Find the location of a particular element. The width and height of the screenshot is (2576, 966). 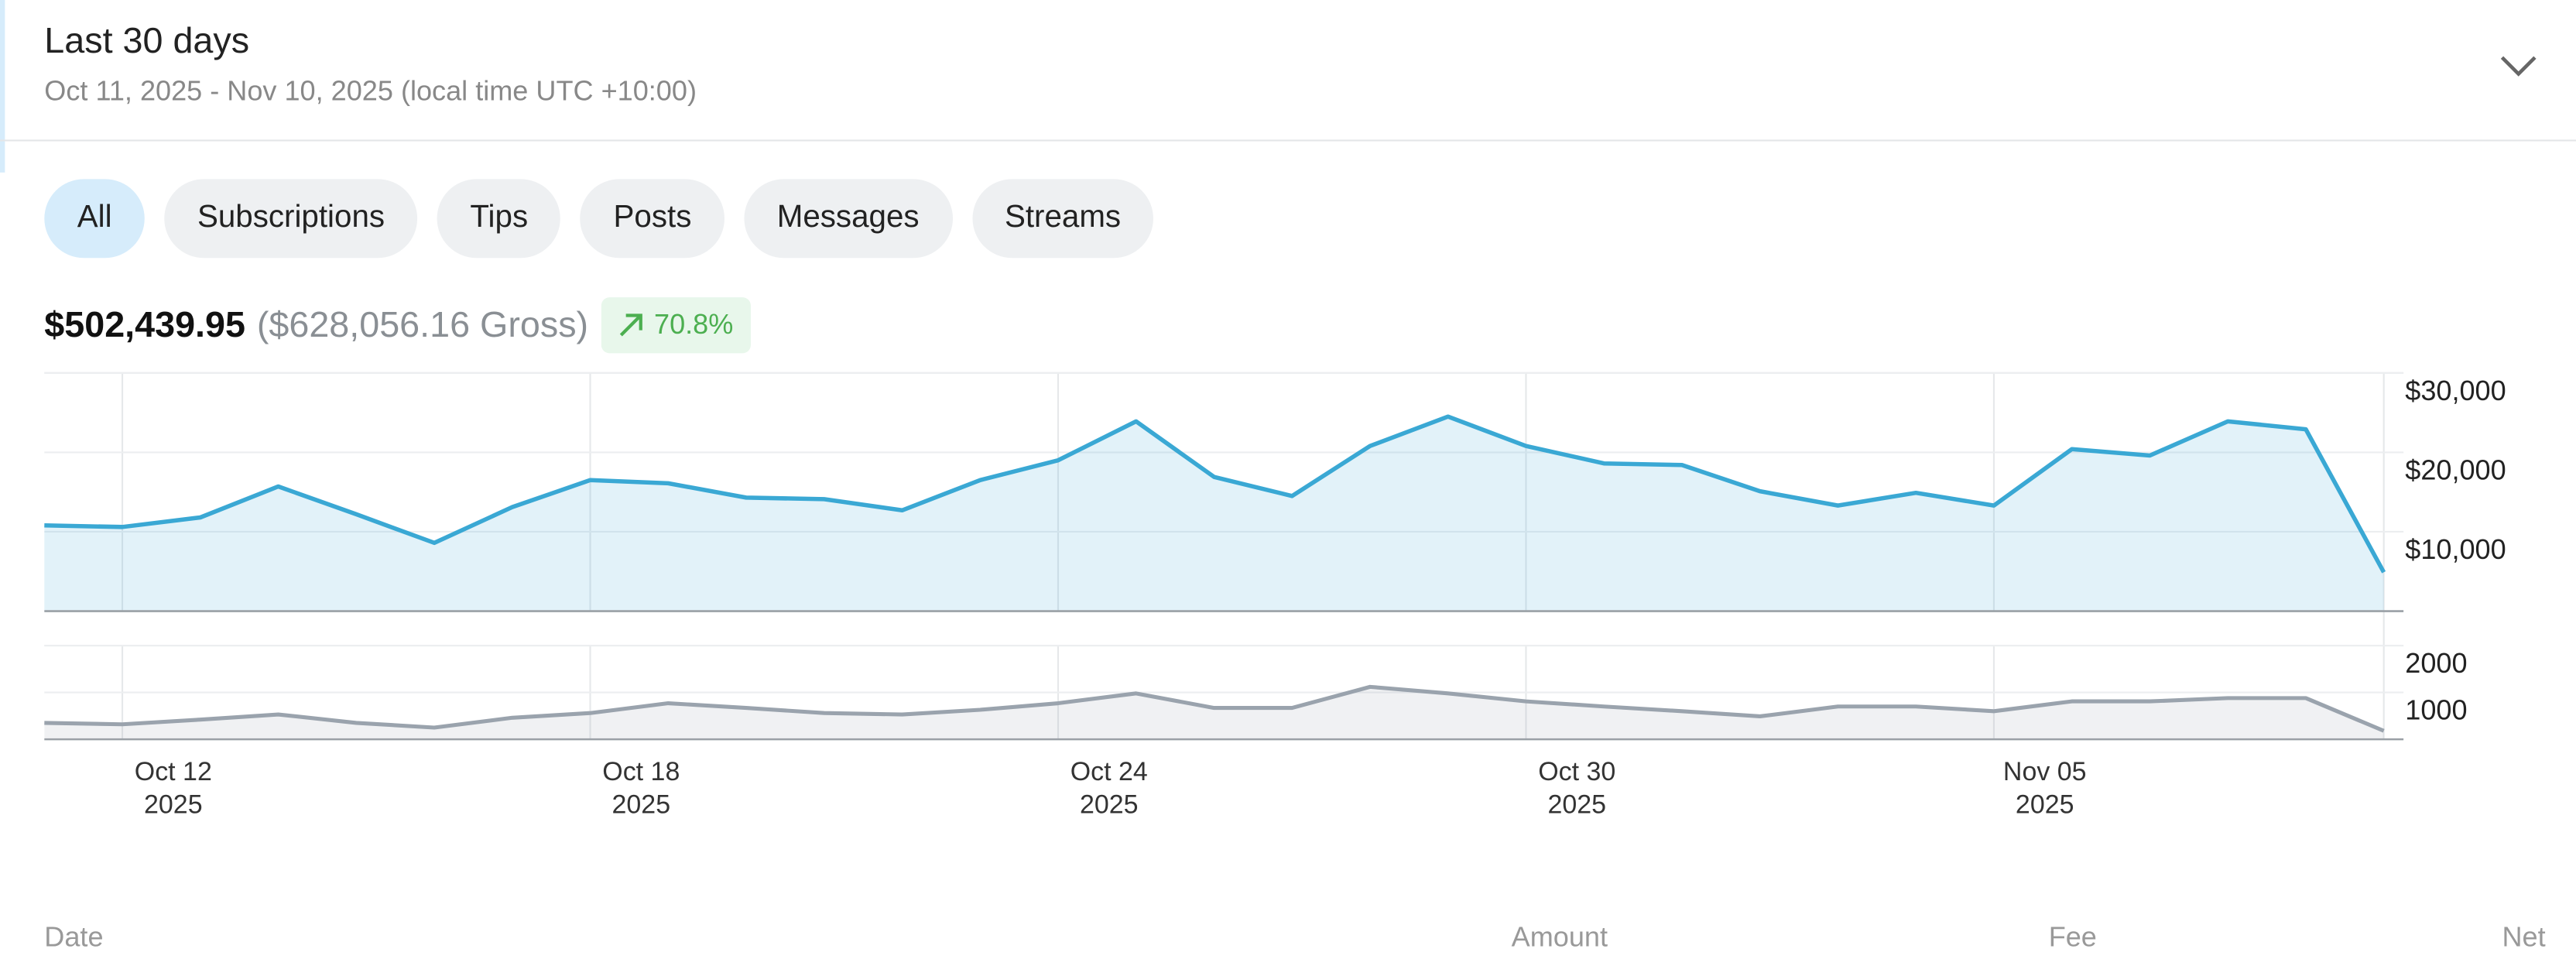

x-tick-label: Nov 05 2025 is located at coordinates (2044, 790).